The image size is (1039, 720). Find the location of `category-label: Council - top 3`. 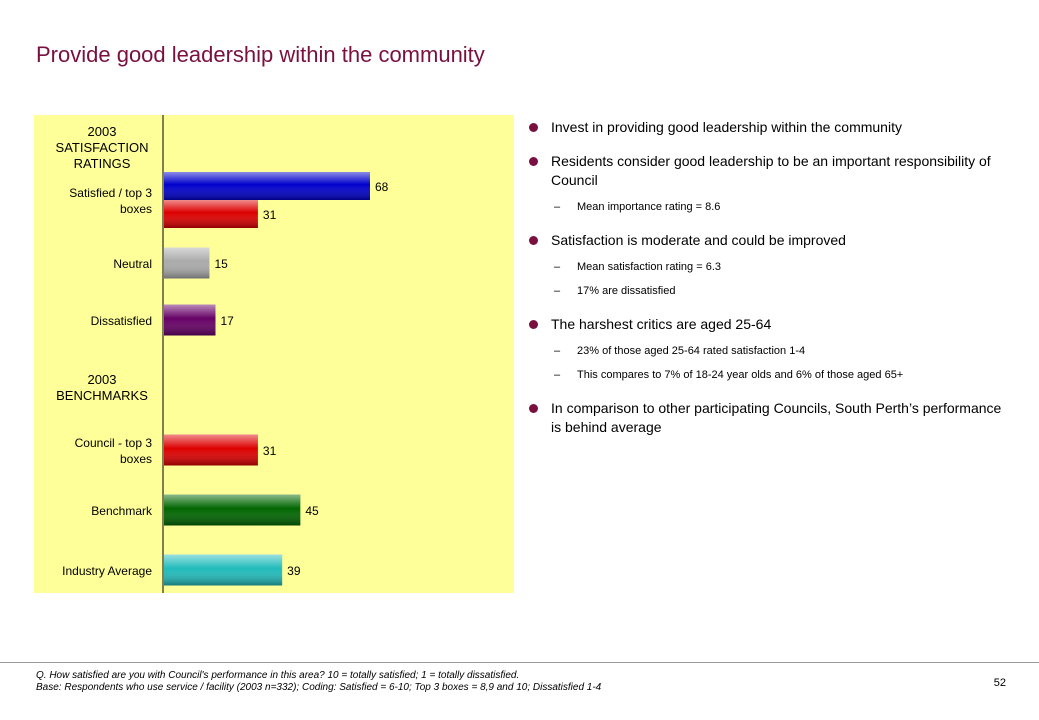

category-label: Council - top 3 is located at coordinates (114, 443).